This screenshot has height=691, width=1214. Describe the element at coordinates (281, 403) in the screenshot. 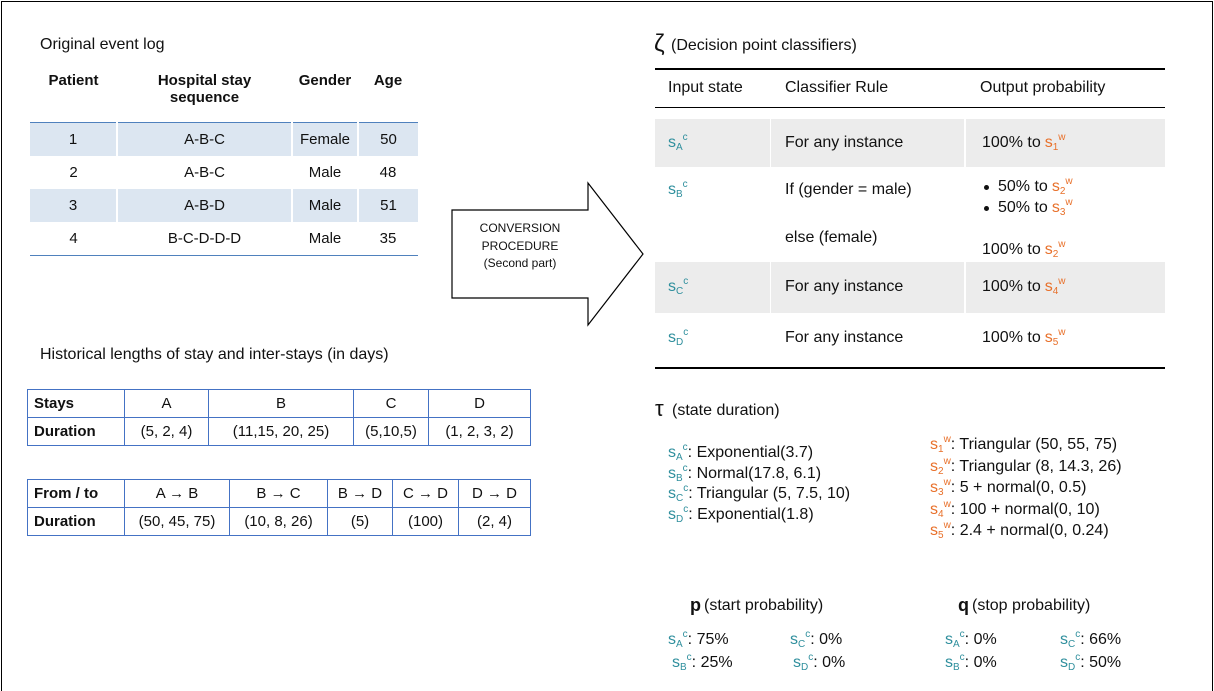

I see `history-cell: B` at that location.